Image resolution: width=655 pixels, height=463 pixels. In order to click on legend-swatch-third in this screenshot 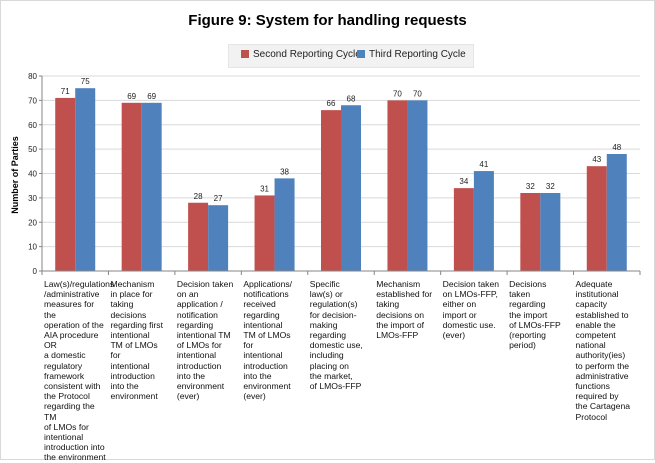, I will do `click(361, 54)`.